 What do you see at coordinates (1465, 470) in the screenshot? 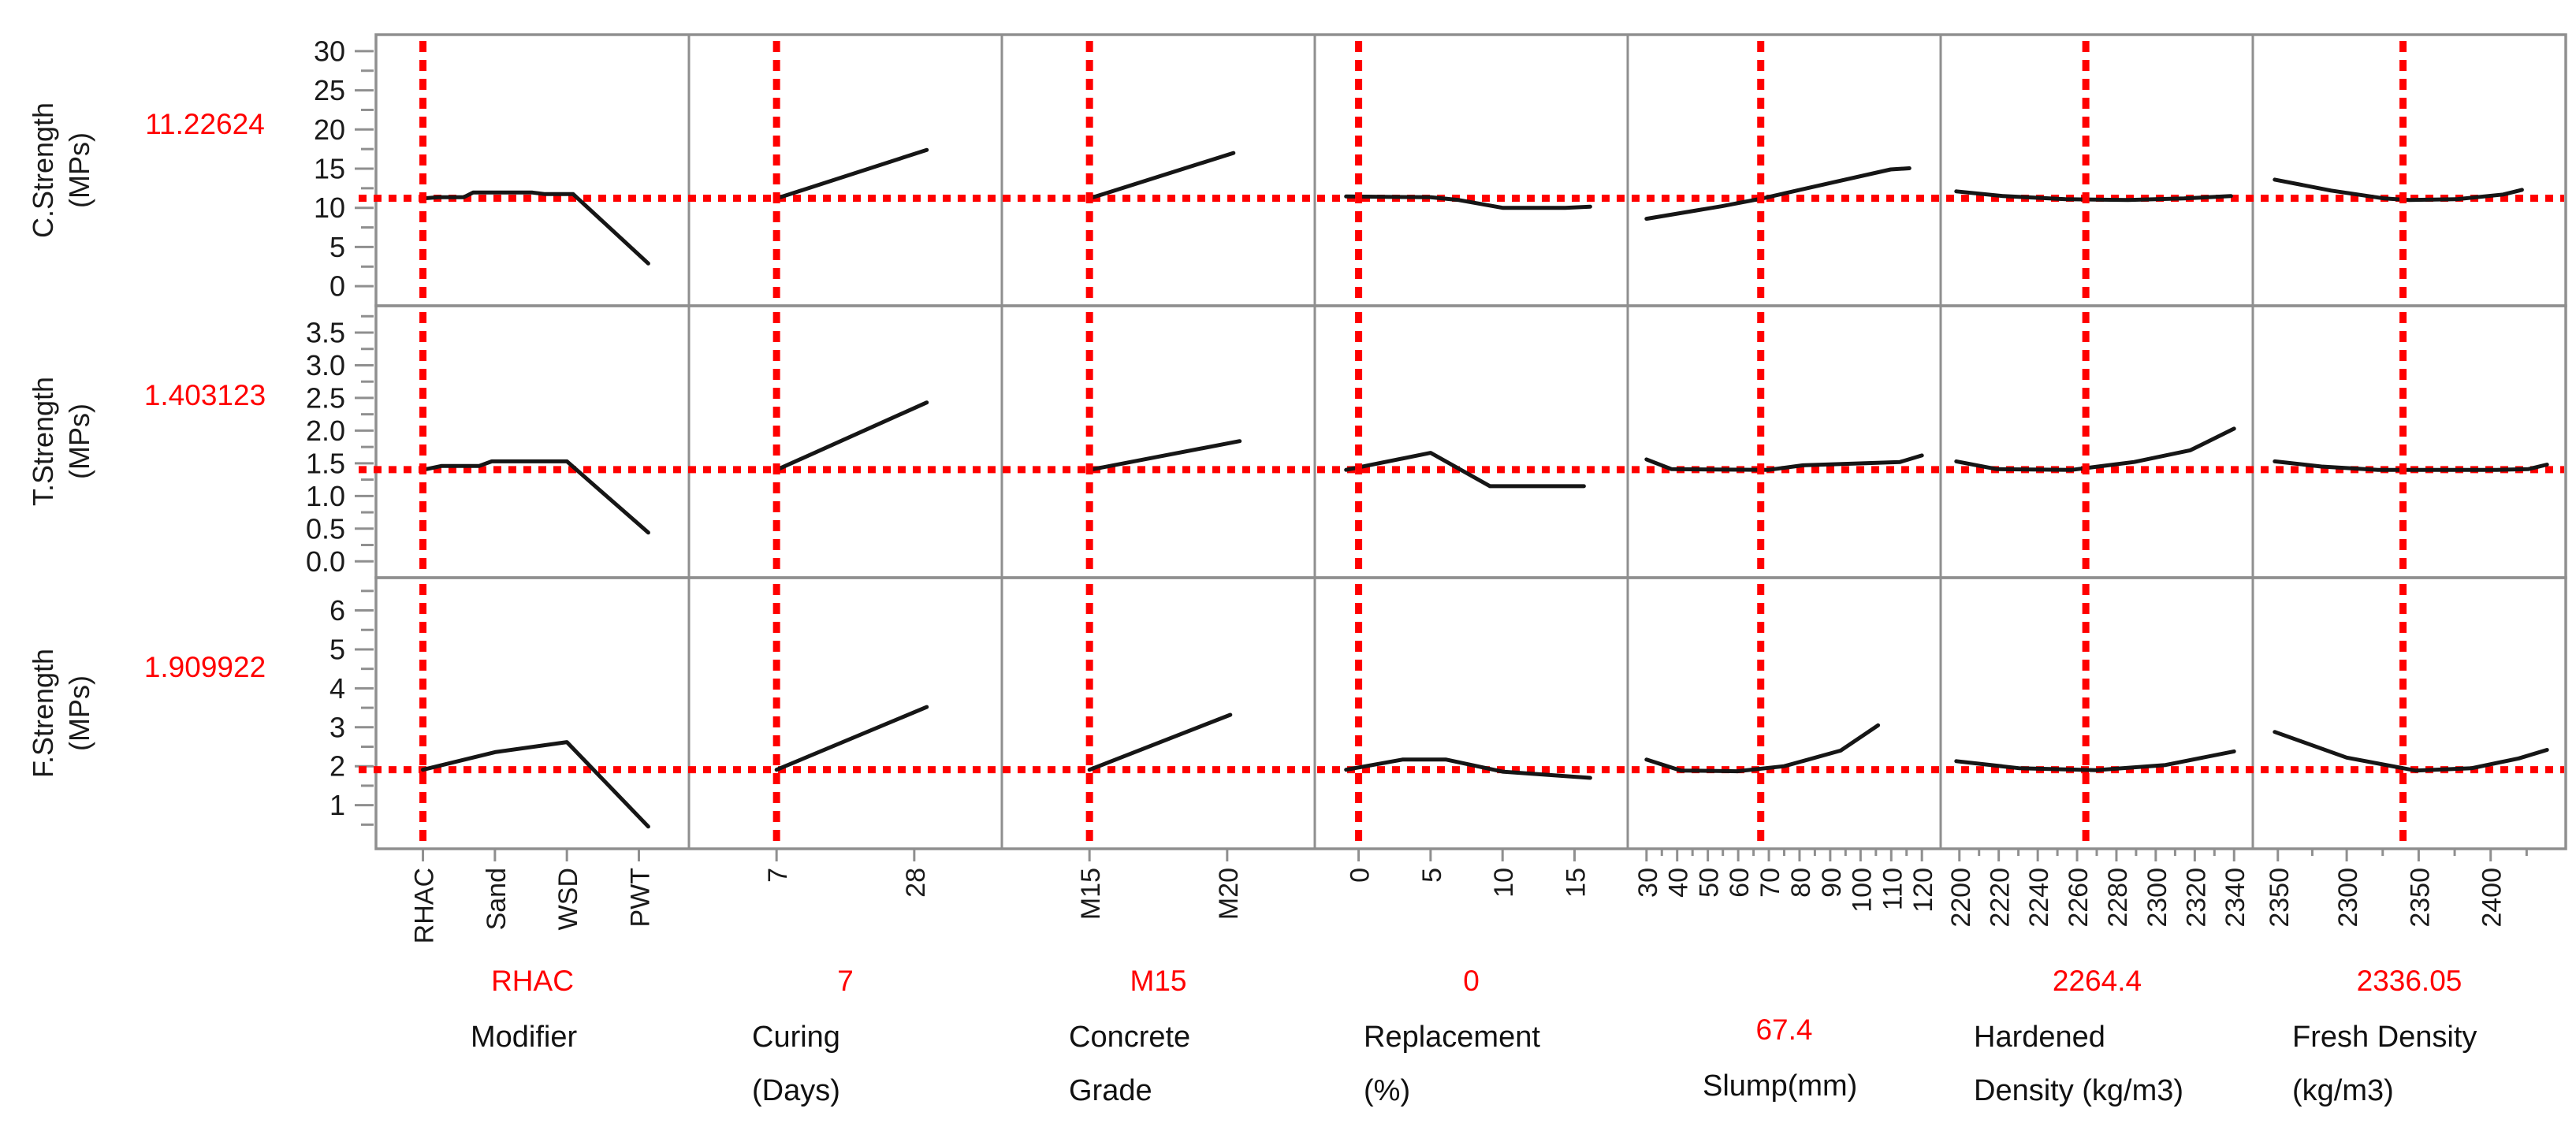
I see `profile-trace-r1c3` at bounding box center [1465, 470].